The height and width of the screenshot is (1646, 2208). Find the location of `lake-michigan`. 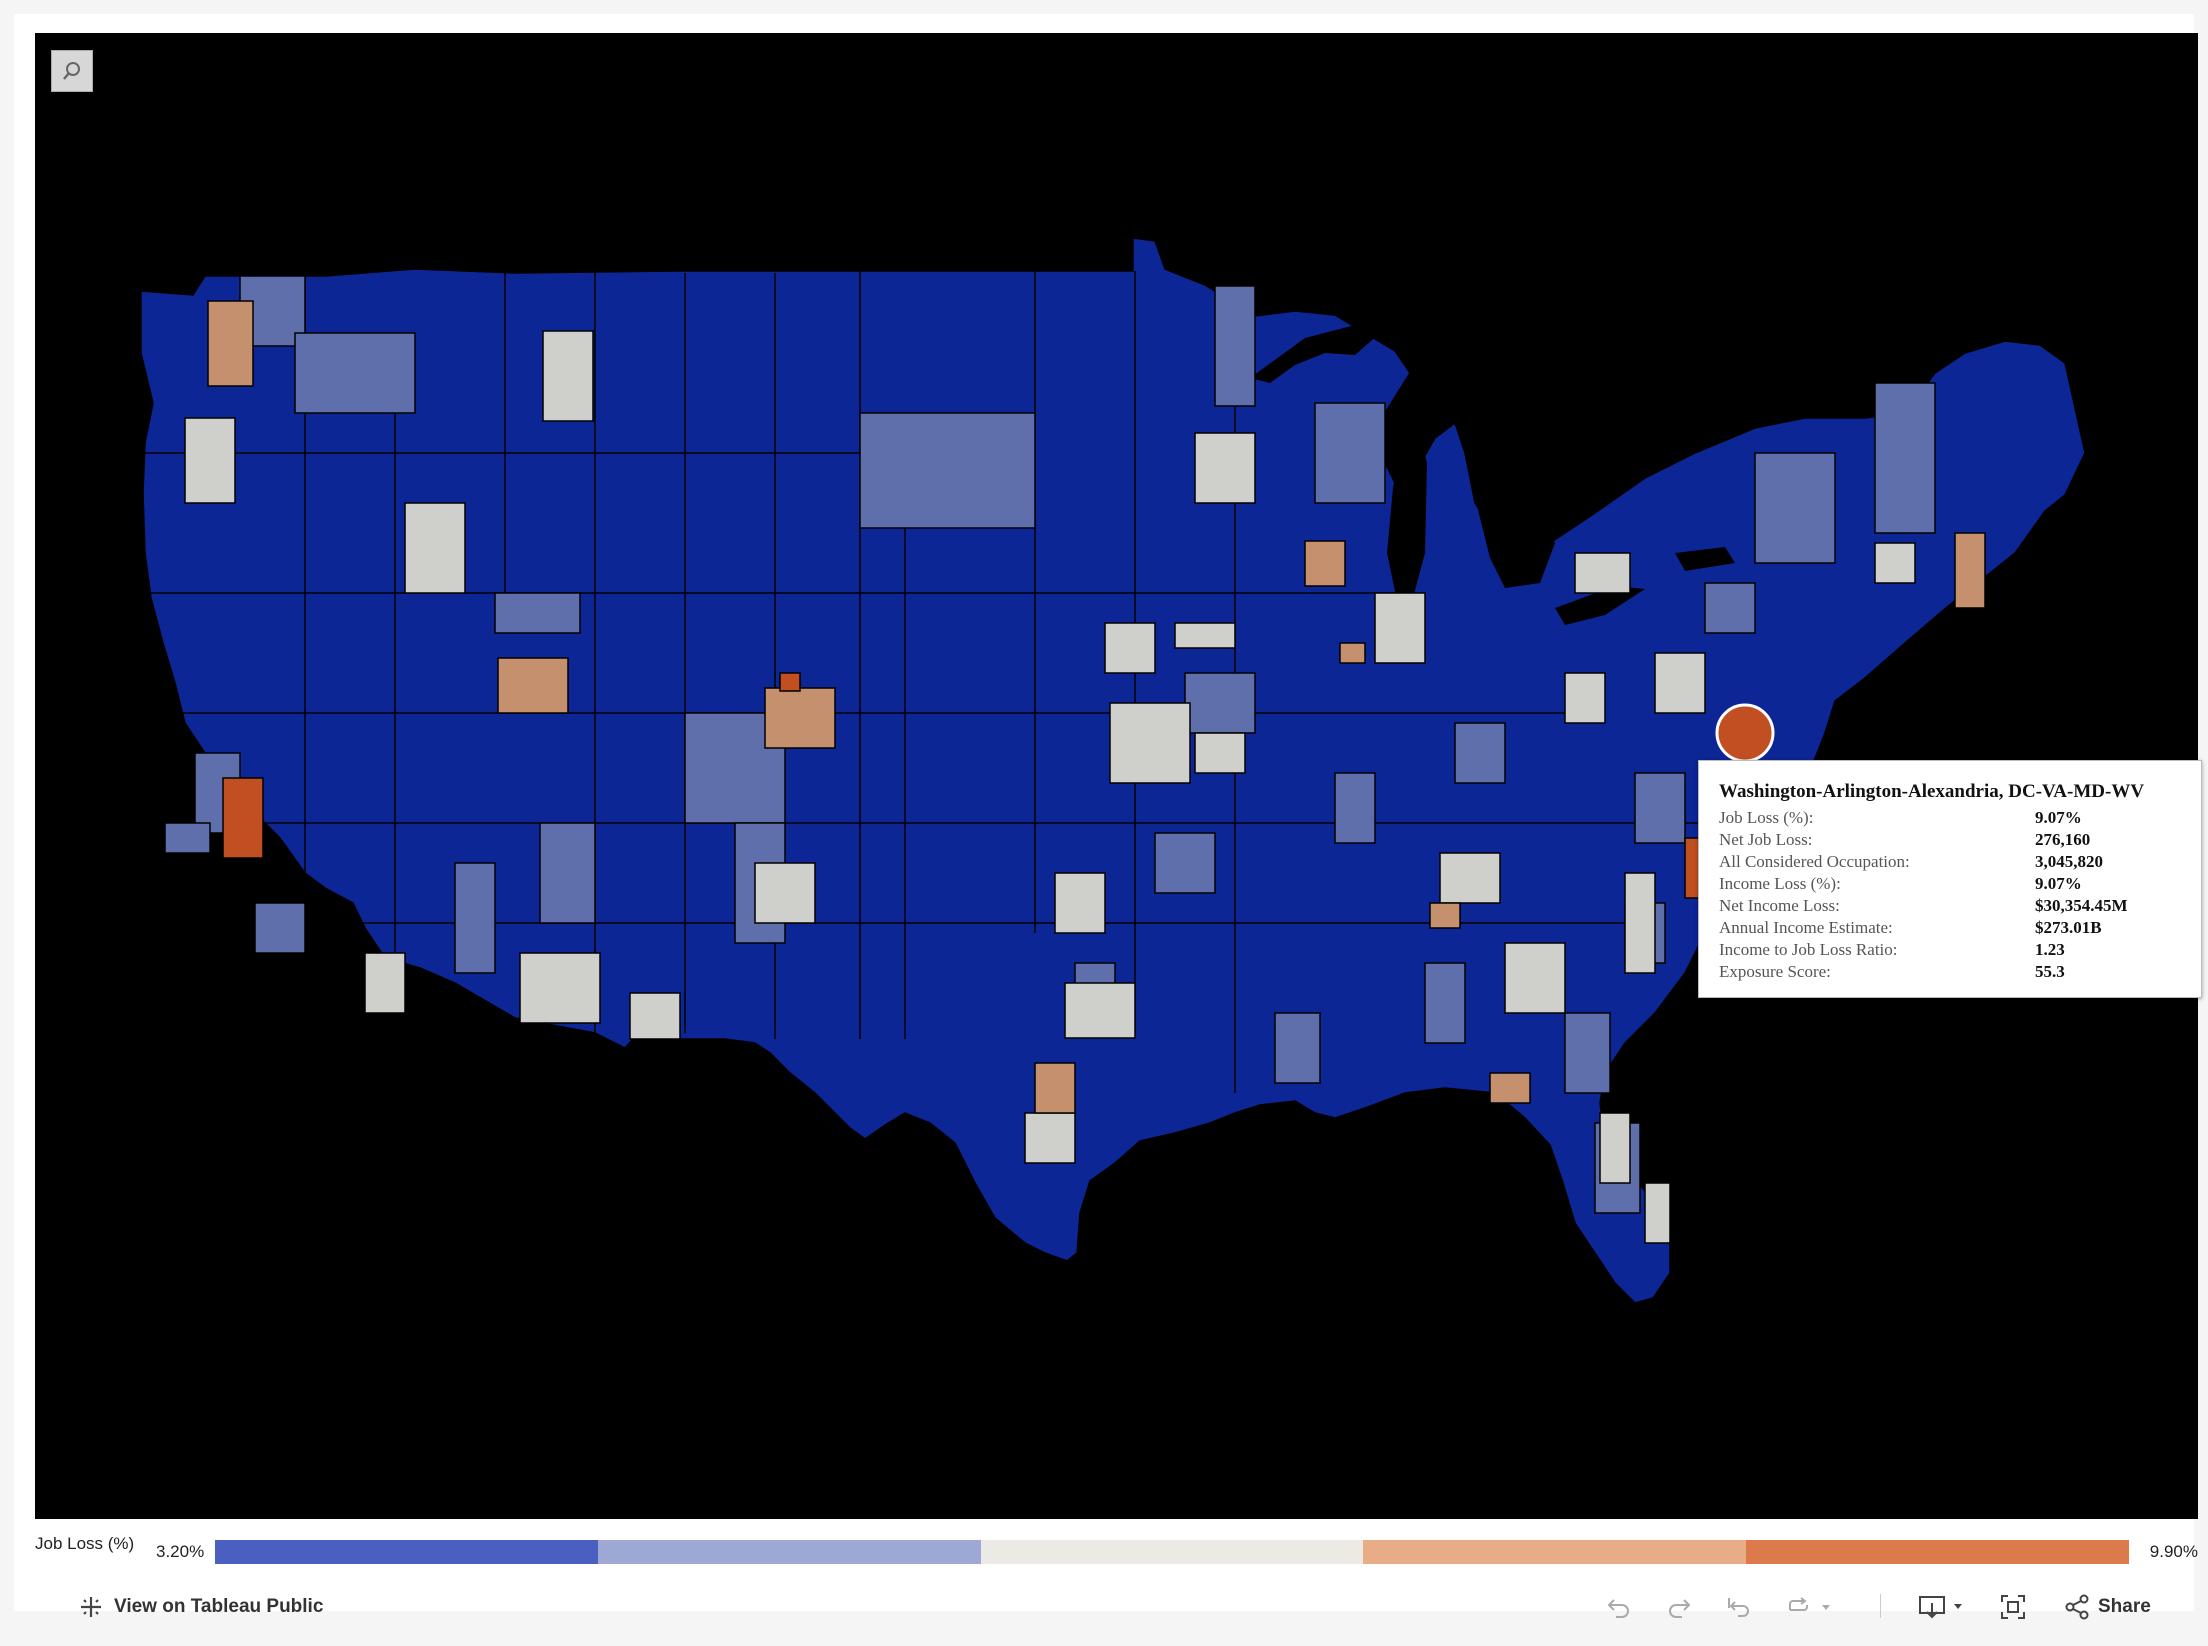

lake-michigan is located at coordinates (1407, 512).